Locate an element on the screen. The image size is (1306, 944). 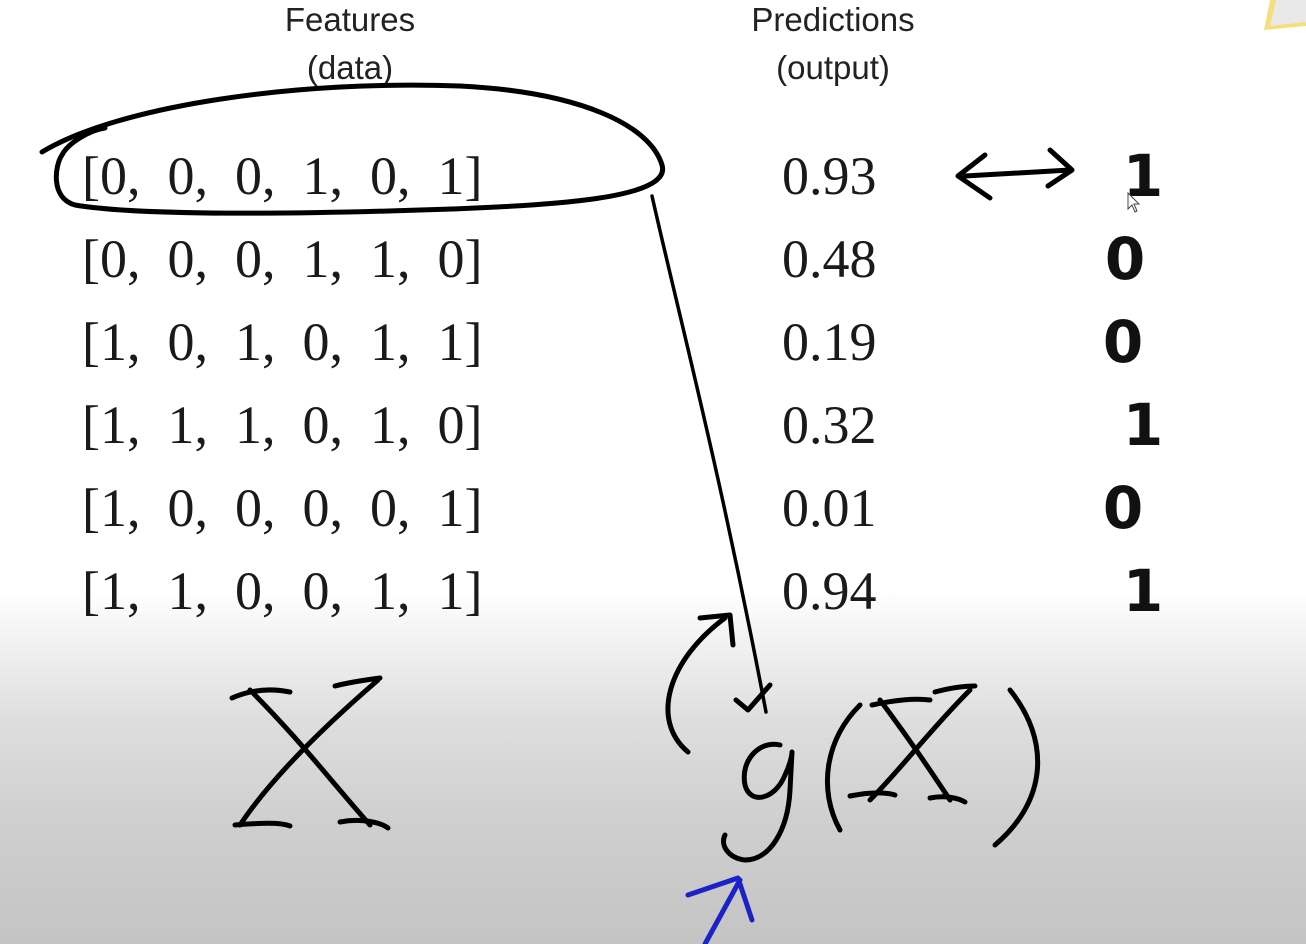
prediction-value: 0.19 is located at coordinates (829, 342).